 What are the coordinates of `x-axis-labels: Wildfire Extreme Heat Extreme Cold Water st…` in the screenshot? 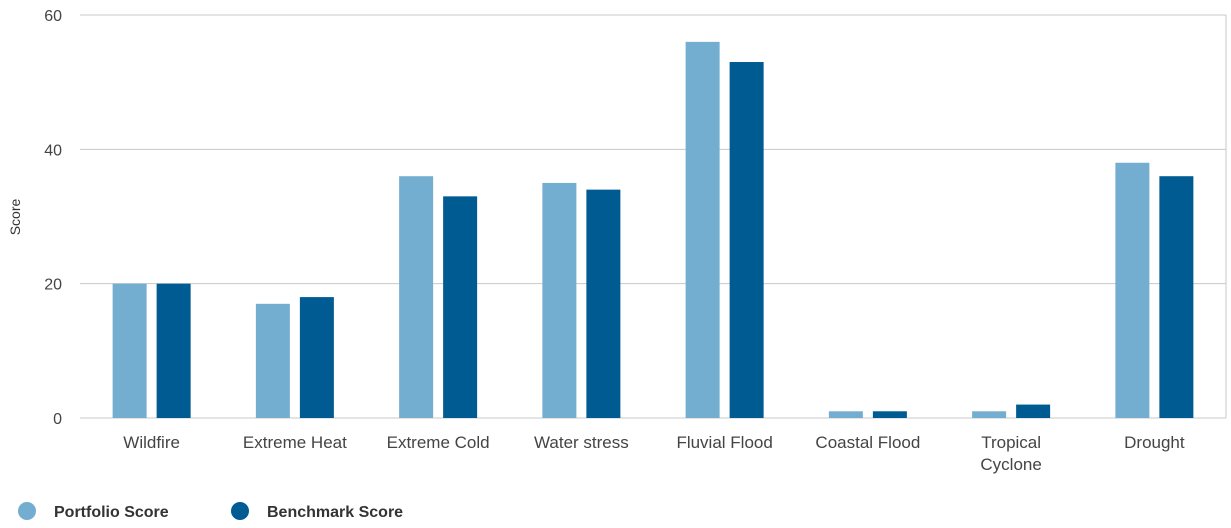 It's located at (654, 453).